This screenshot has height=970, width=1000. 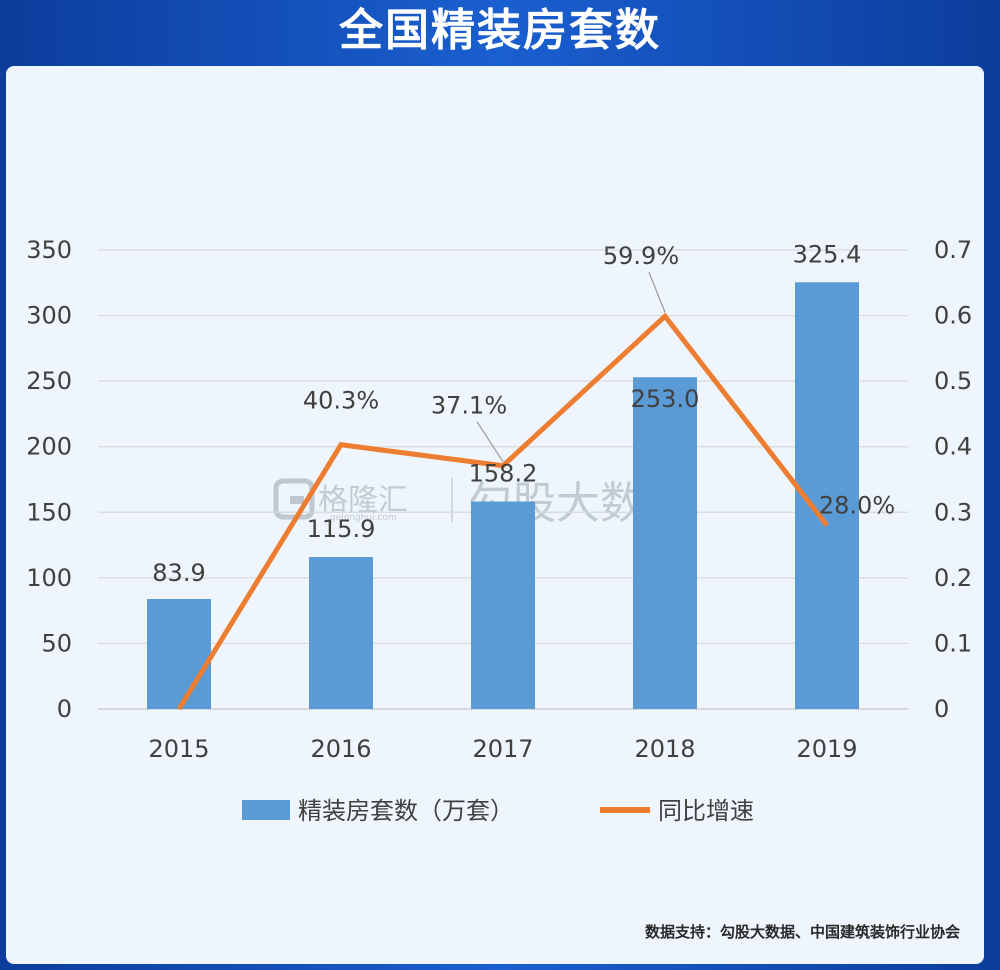 I want to click on y-tick-label-right: 0.4, so click(x=953, y=447).